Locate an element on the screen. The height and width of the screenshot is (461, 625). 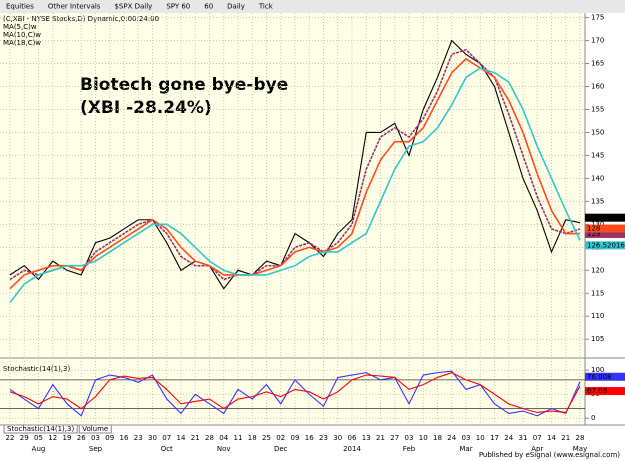
y-tick-label: 105 is located at coordinates (597, 339).